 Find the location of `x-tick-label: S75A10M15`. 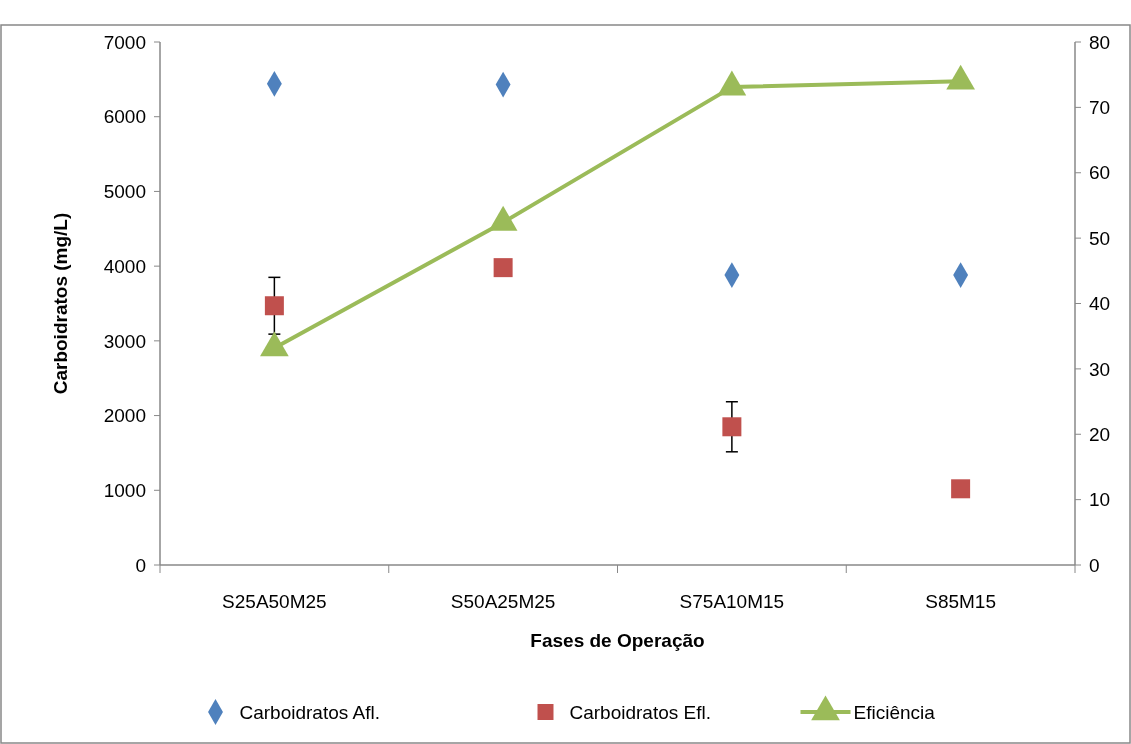

x-tick-label: S75A10M15 is located at coordinates (732, 601).